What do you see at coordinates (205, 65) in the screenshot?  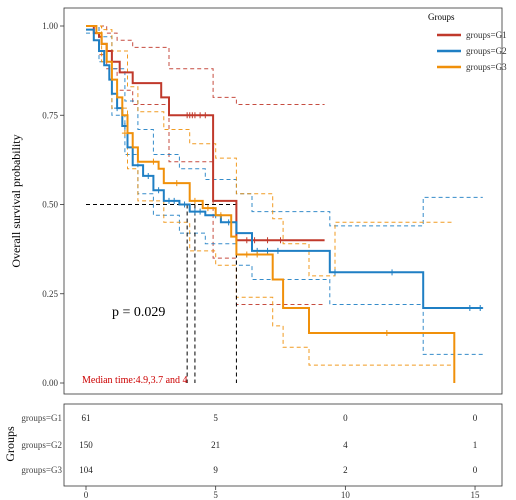 I see `series-1-upper-ci` at bounding box center [205, 65].